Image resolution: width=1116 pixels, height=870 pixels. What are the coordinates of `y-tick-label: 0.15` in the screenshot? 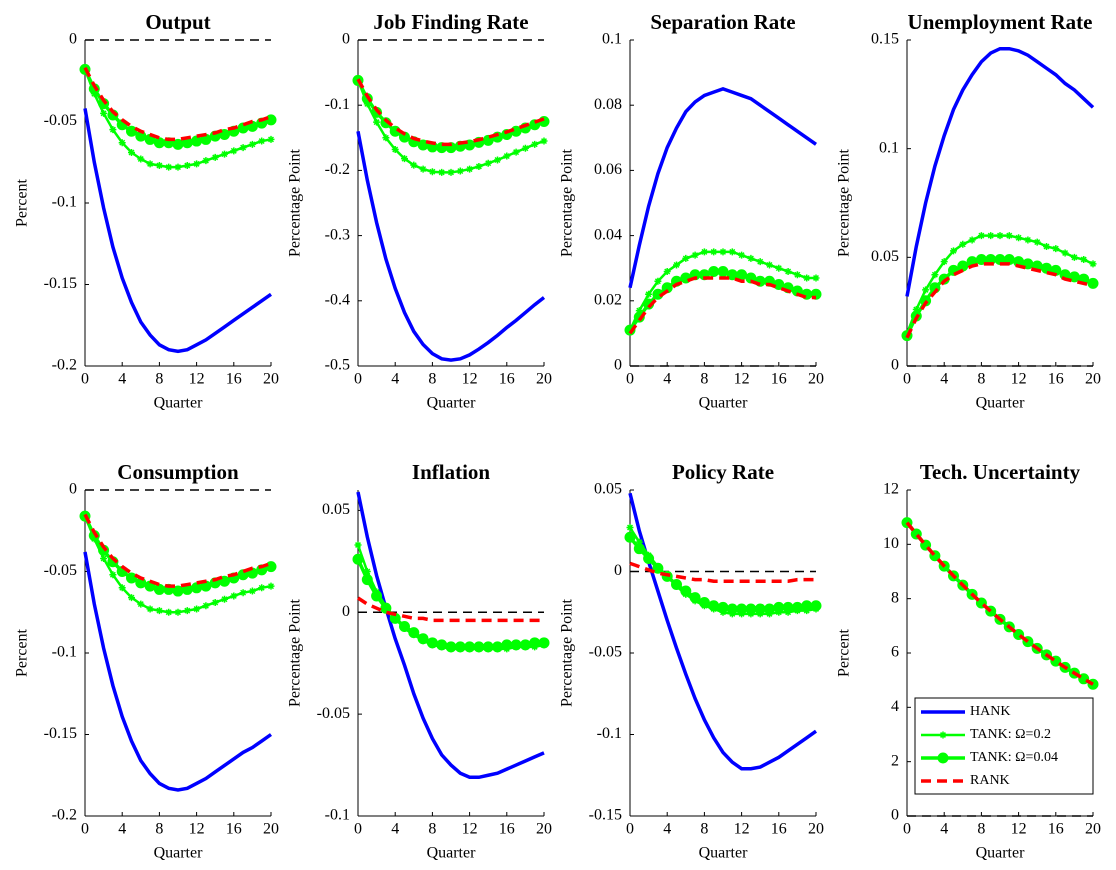 It's located at (885, 39).